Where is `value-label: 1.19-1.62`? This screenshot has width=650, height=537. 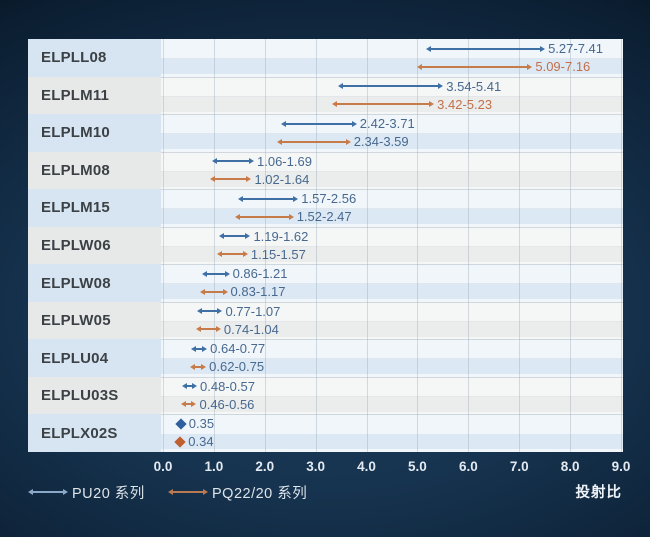
value-label: 1.19-1.62 is located at coordinates (281, 236).